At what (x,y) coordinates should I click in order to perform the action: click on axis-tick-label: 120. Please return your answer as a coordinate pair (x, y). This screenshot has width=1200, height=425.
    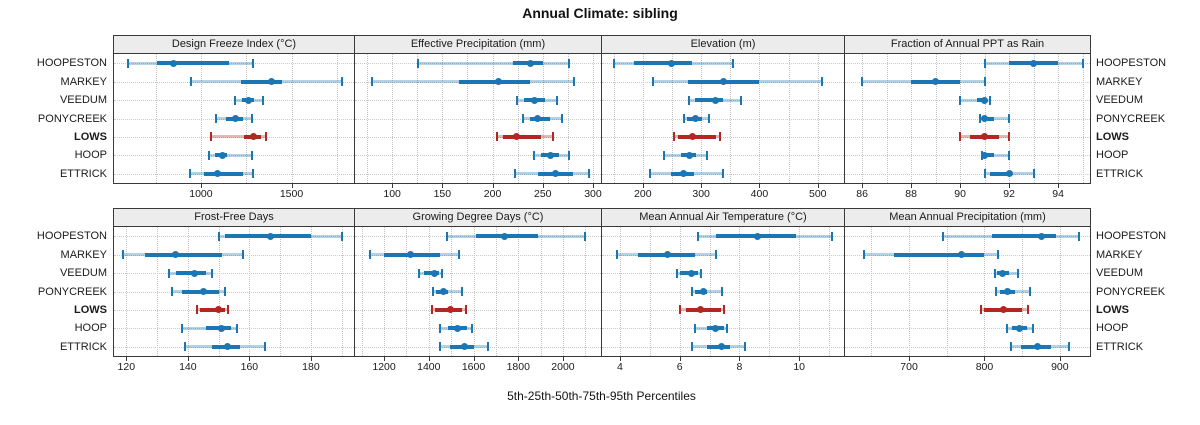
    Looking at the image, I should click on (126, 367).